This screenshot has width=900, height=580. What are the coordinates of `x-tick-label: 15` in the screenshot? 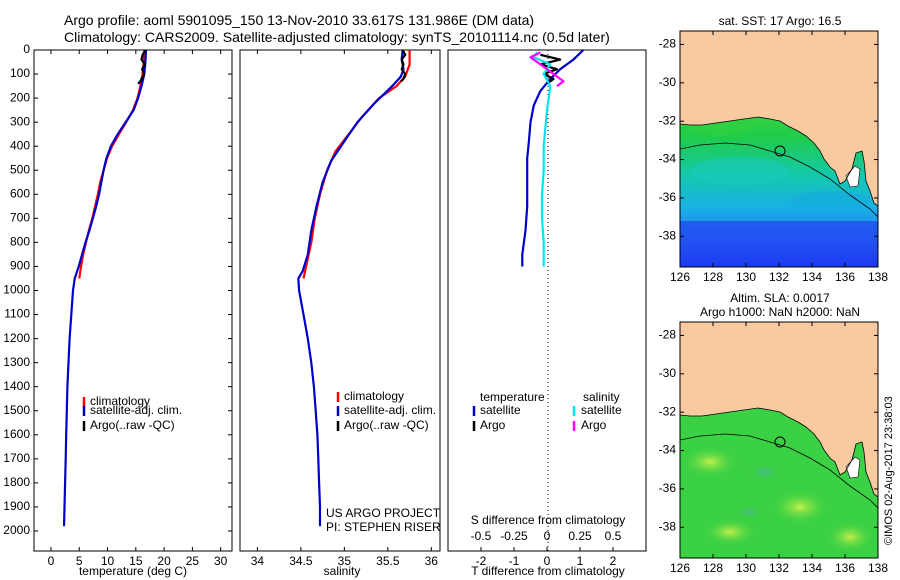 It's located at (136, 561).